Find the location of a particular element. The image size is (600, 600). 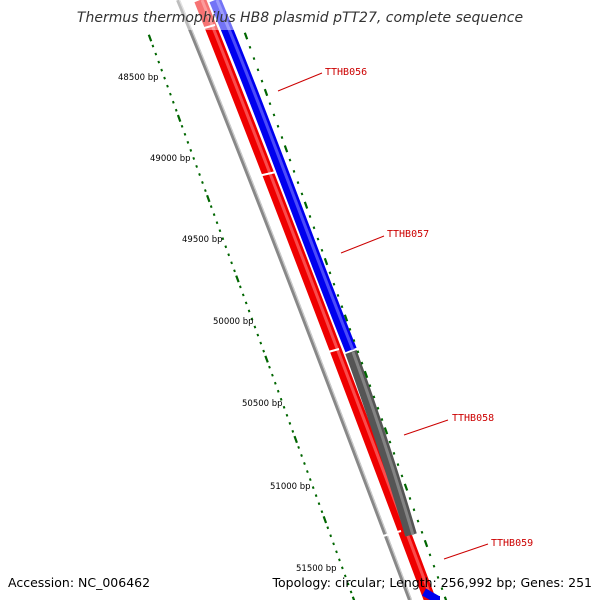

gene-label-TTHB057: TTHB057 is located at coordinates (408, 234).